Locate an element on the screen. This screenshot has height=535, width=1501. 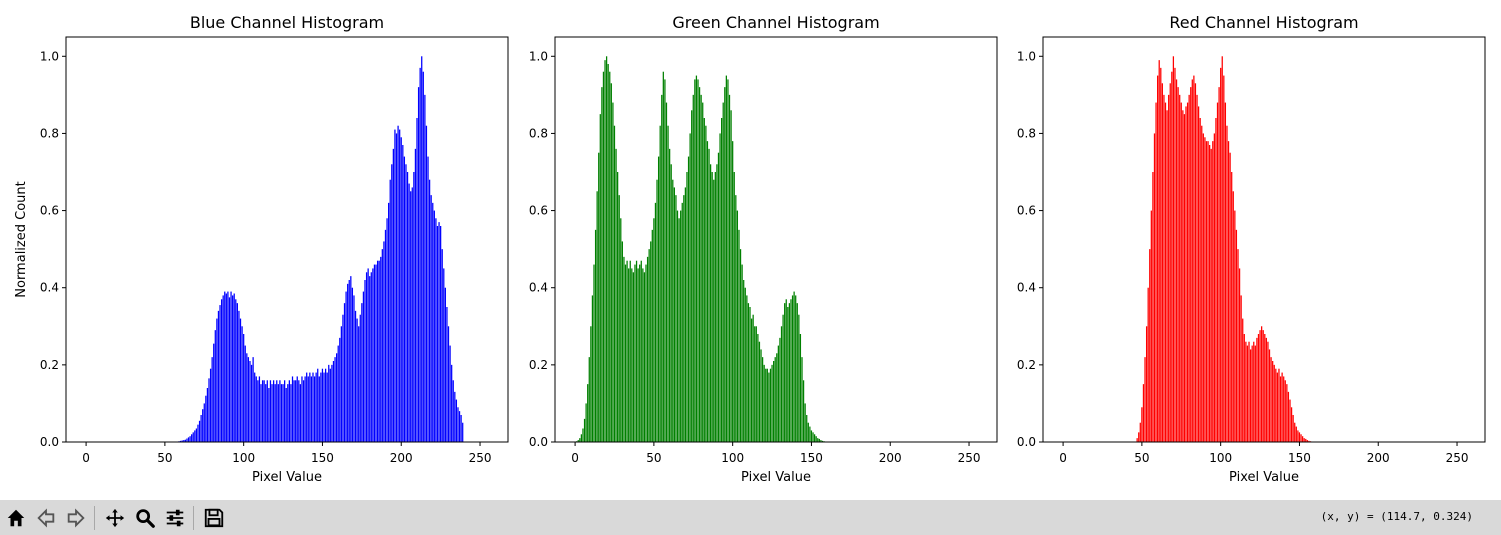
y-tick-label: 0.6 is located at coordinates (49, 211).